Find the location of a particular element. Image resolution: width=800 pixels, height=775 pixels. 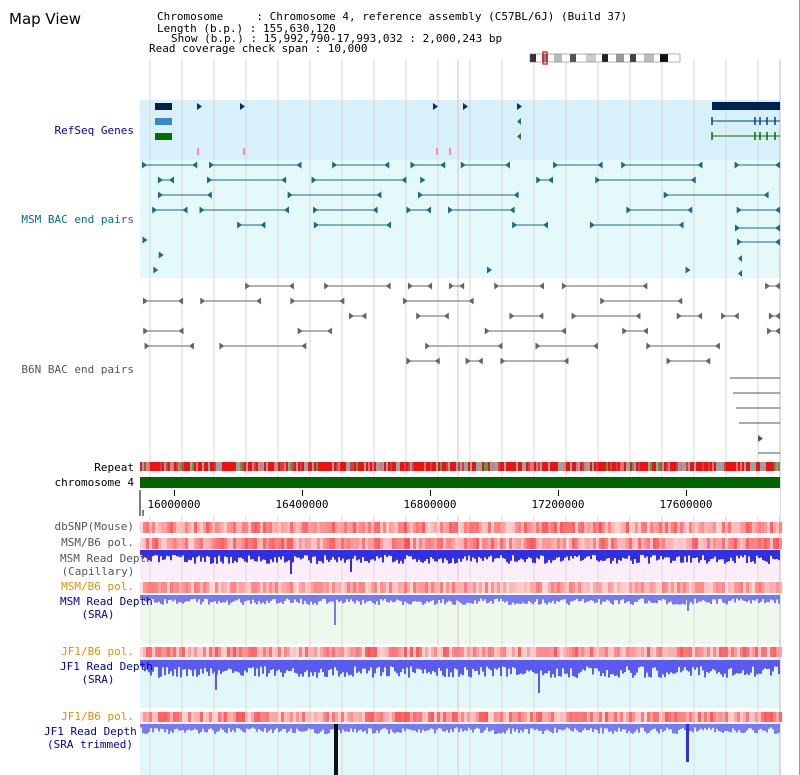

track-label-b6n-bac: B6N BAC end pairs is located at coordinates (77, 369).